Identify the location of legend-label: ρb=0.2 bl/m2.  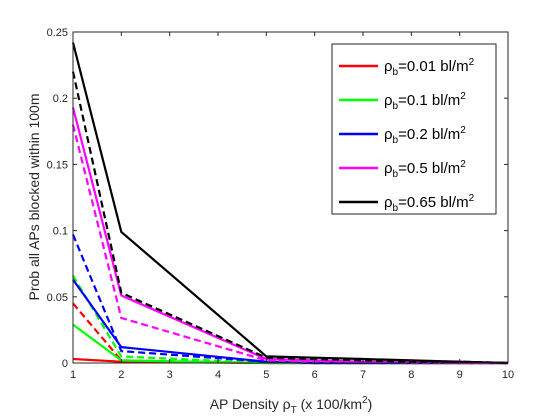
(425, 135).